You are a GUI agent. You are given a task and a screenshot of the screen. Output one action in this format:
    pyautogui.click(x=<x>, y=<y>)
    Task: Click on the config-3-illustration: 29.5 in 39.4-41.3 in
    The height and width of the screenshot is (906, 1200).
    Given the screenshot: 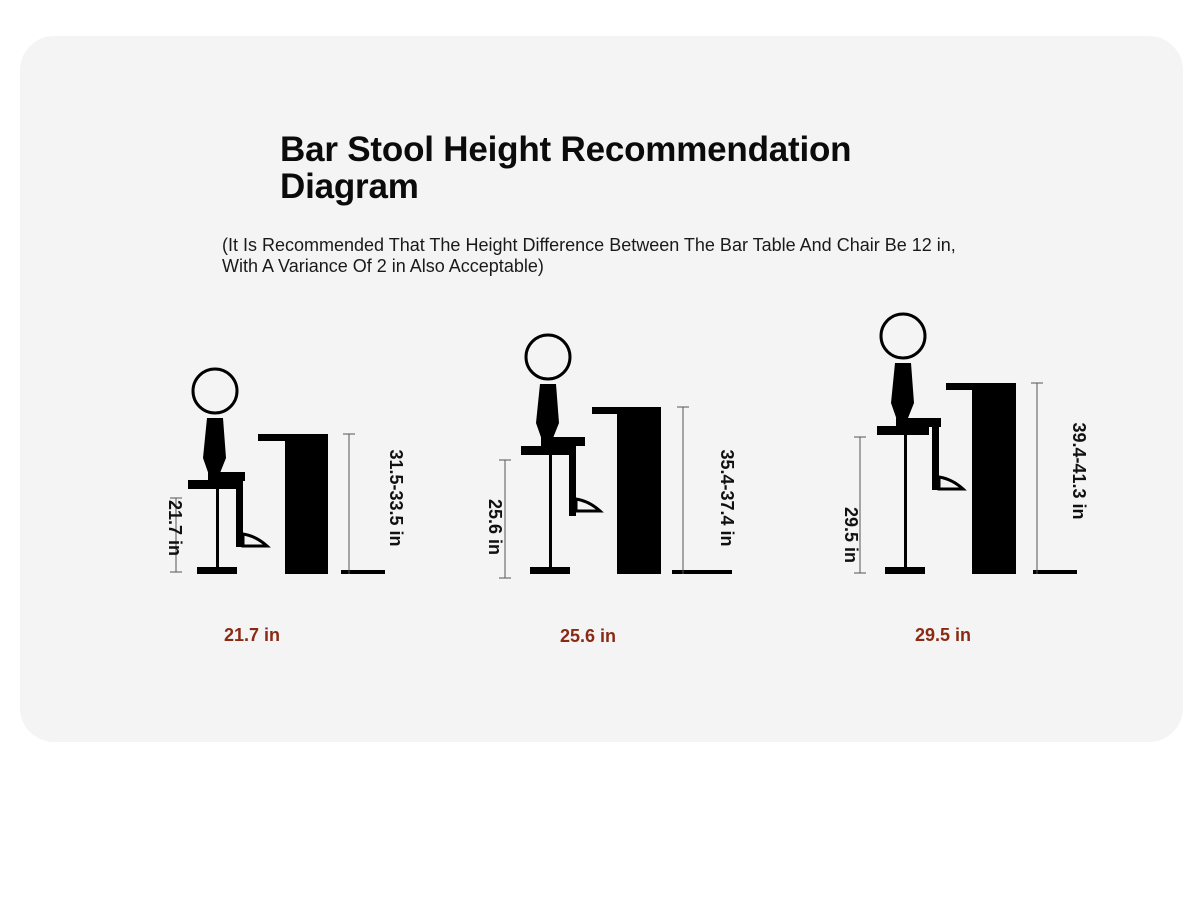 What is the action you would take?
    pyautogui.click(x=965, y=443)
    